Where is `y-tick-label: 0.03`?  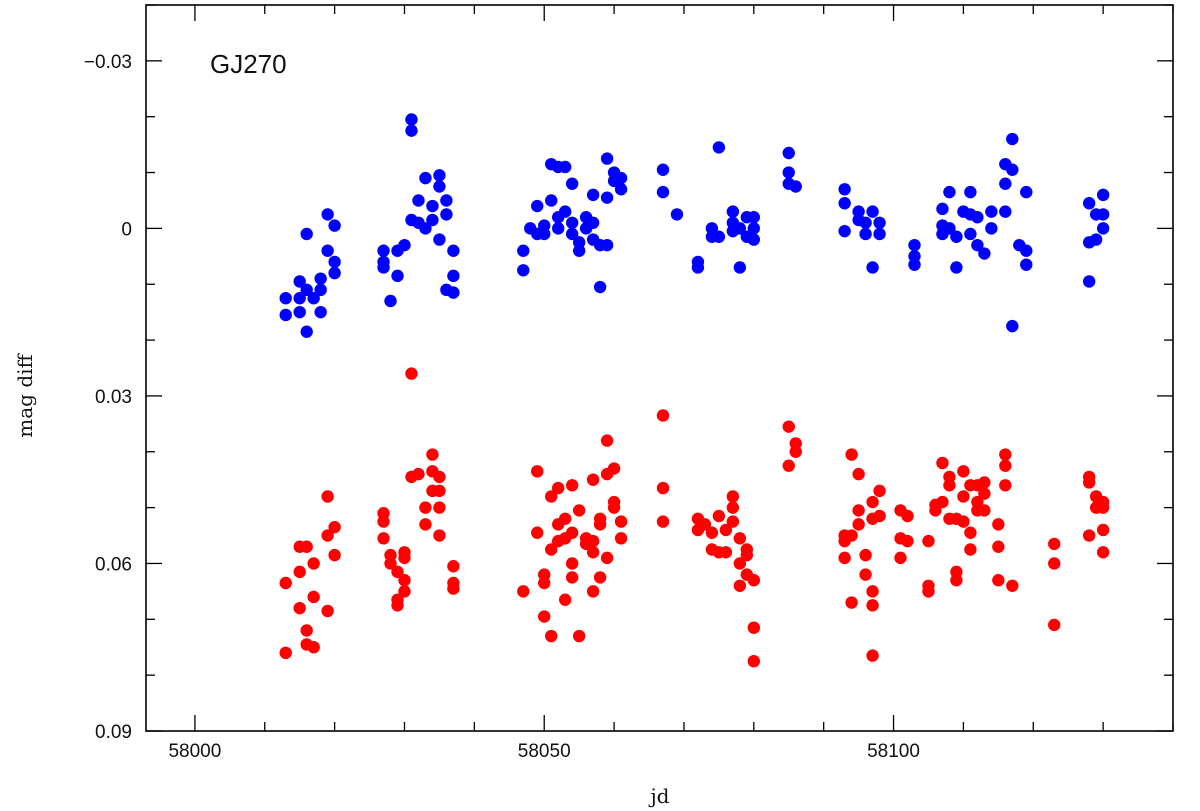 y-tick-label: 0.03 is located at coordinates (113, 397).